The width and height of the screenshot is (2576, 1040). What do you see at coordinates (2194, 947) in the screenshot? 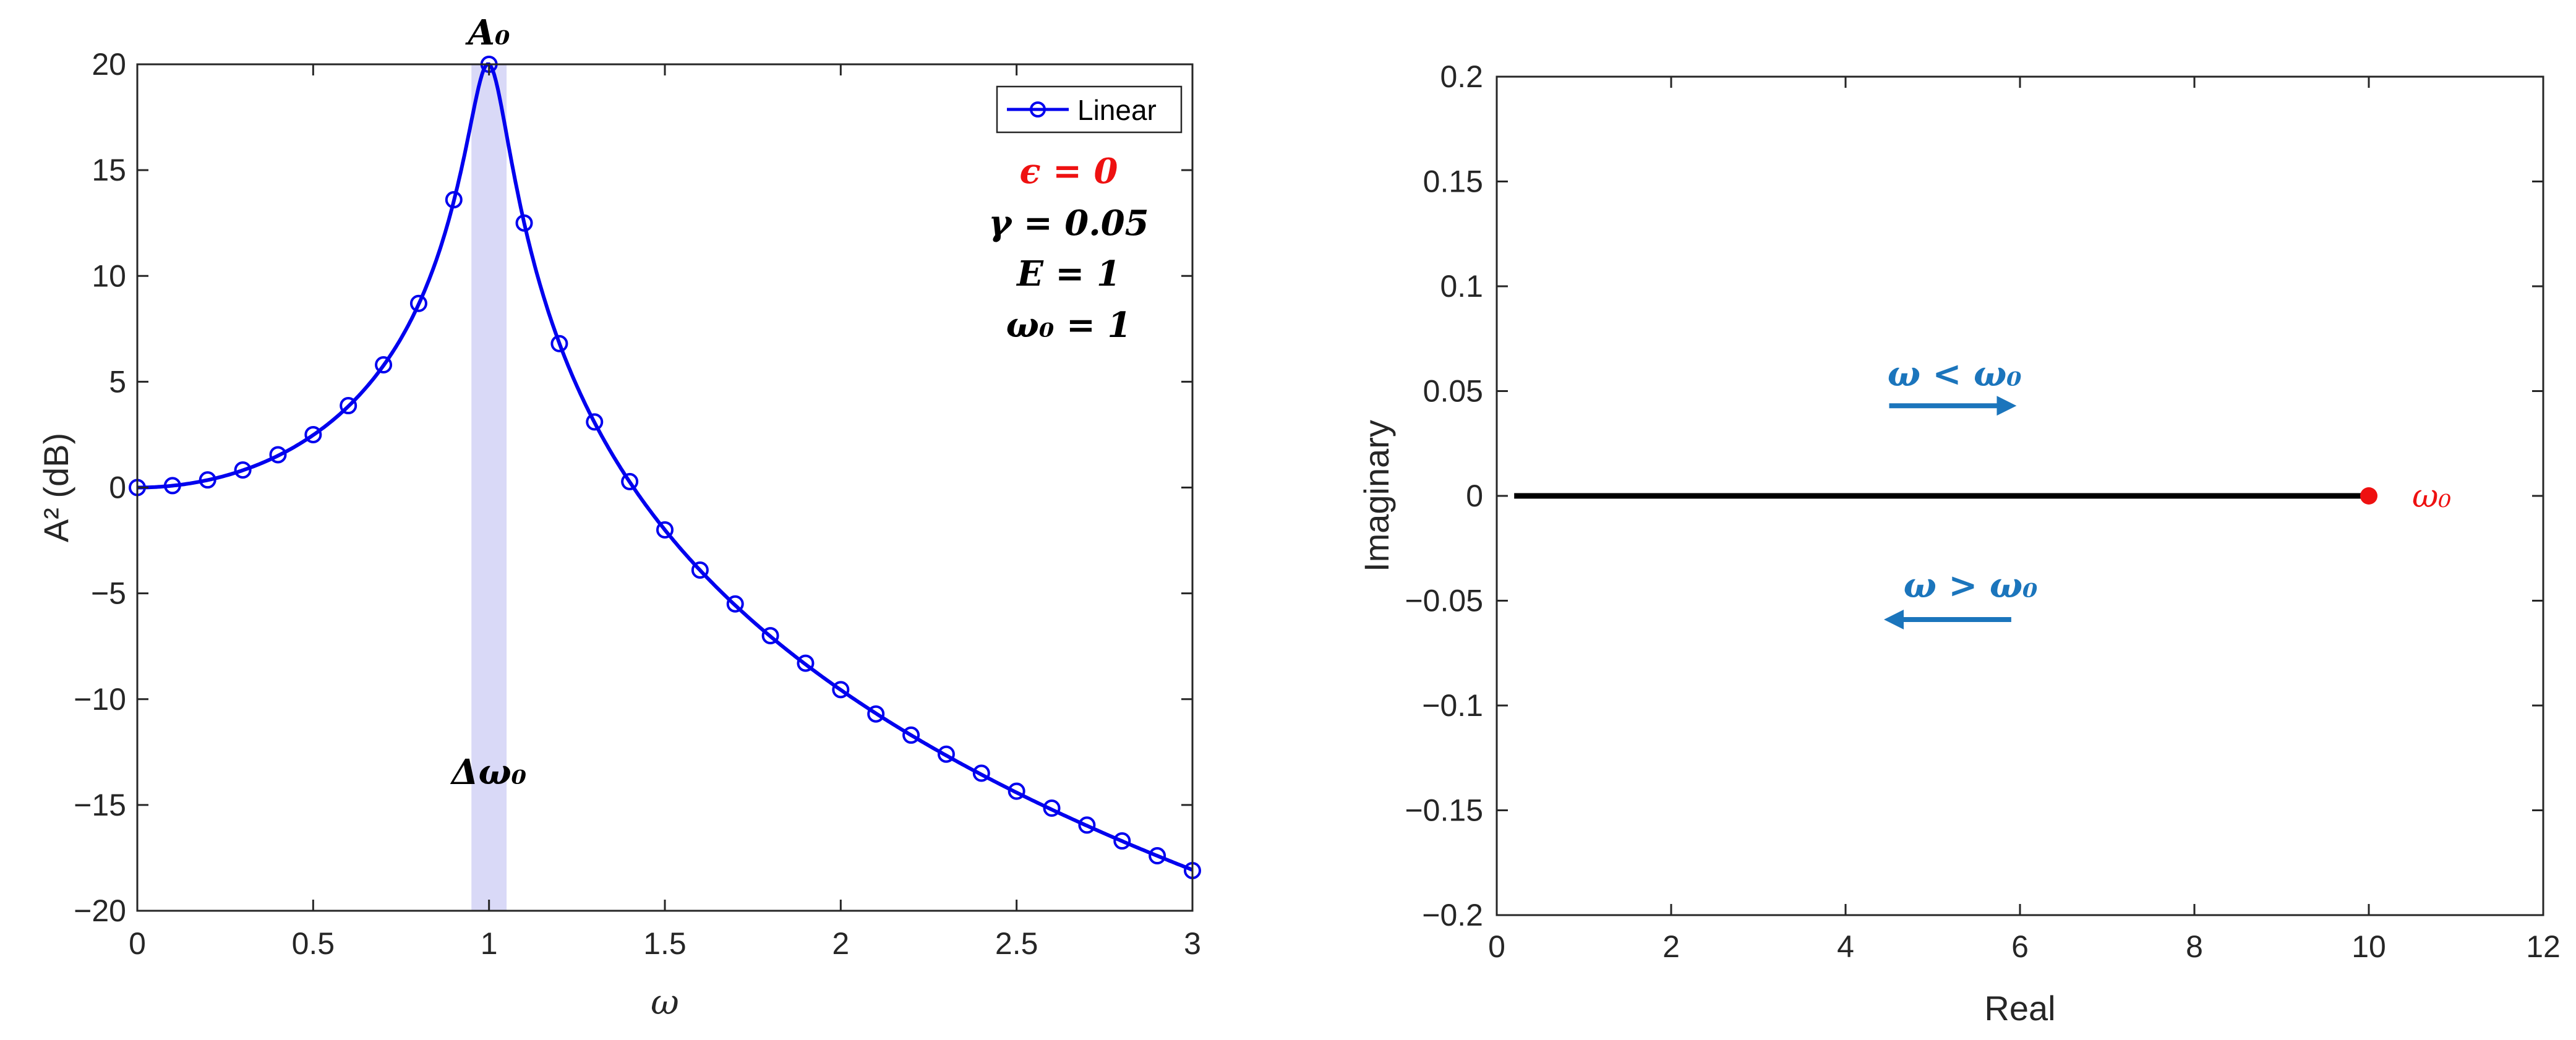
I see `x-tick-label: 8` at bounding box center [2194, 947].